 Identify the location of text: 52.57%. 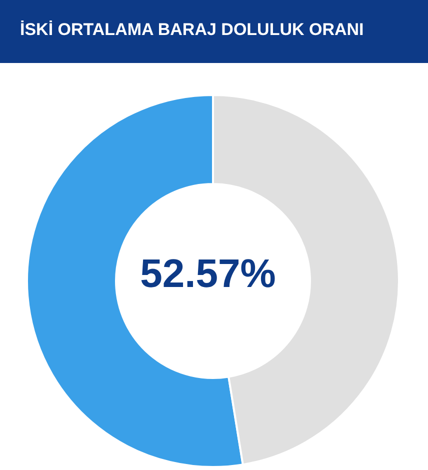
(208, 274).